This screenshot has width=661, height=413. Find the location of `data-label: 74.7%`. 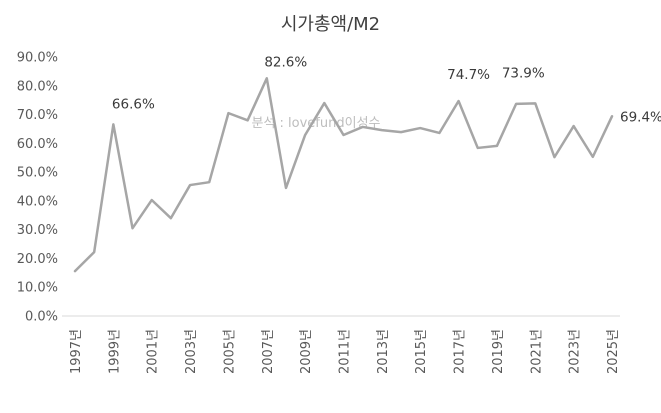

data-label: 74.7% is located at coordinates (468, 75).